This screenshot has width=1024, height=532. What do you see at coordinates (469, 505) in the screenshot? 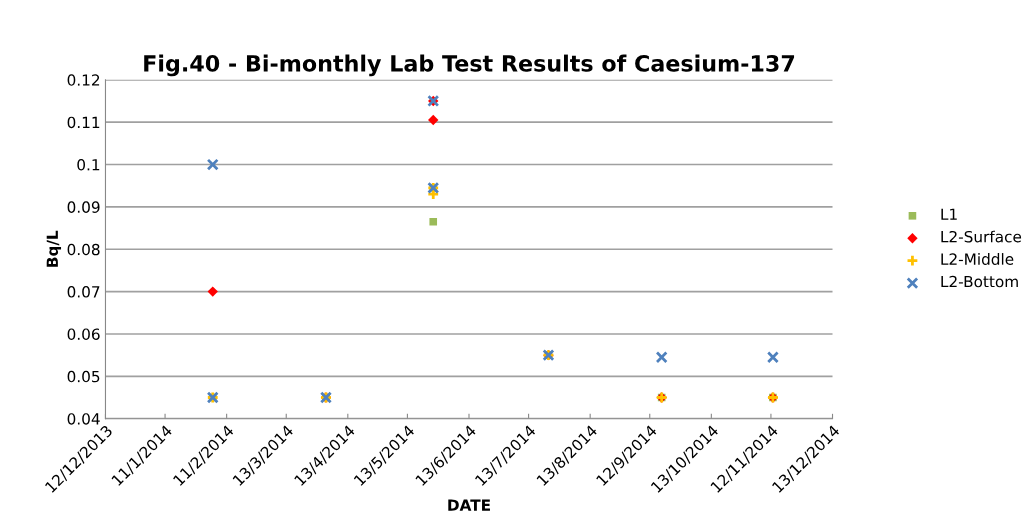
I see `x-axis-title: DATE` at bounding box center [469, 505].